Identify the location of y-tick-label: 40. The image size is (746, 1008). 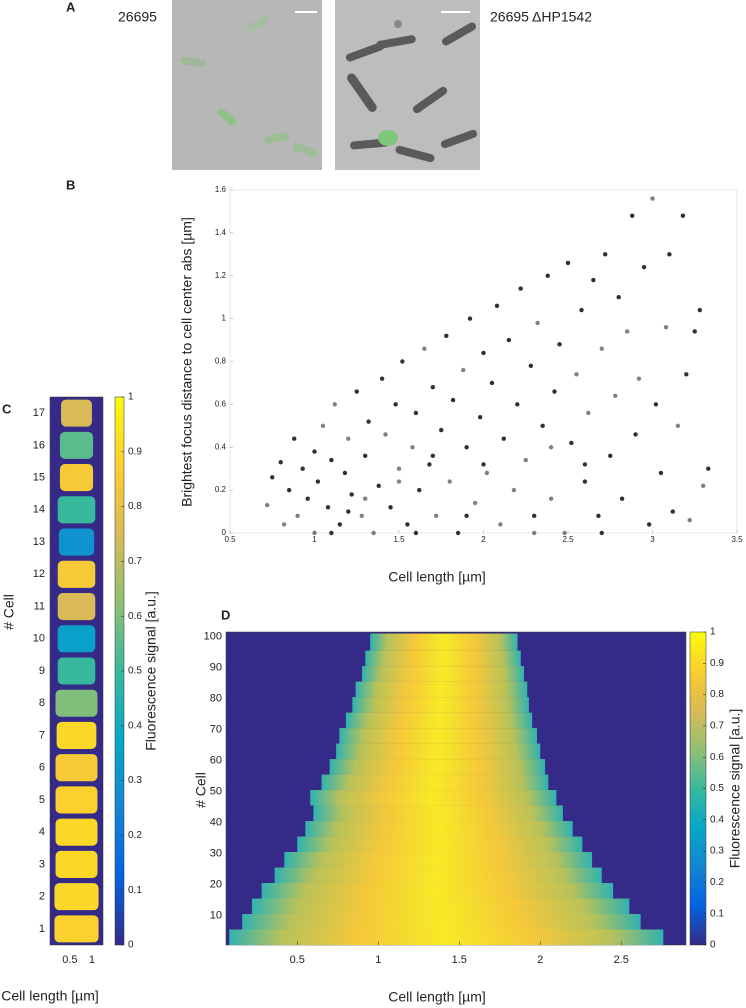
(216, 822).